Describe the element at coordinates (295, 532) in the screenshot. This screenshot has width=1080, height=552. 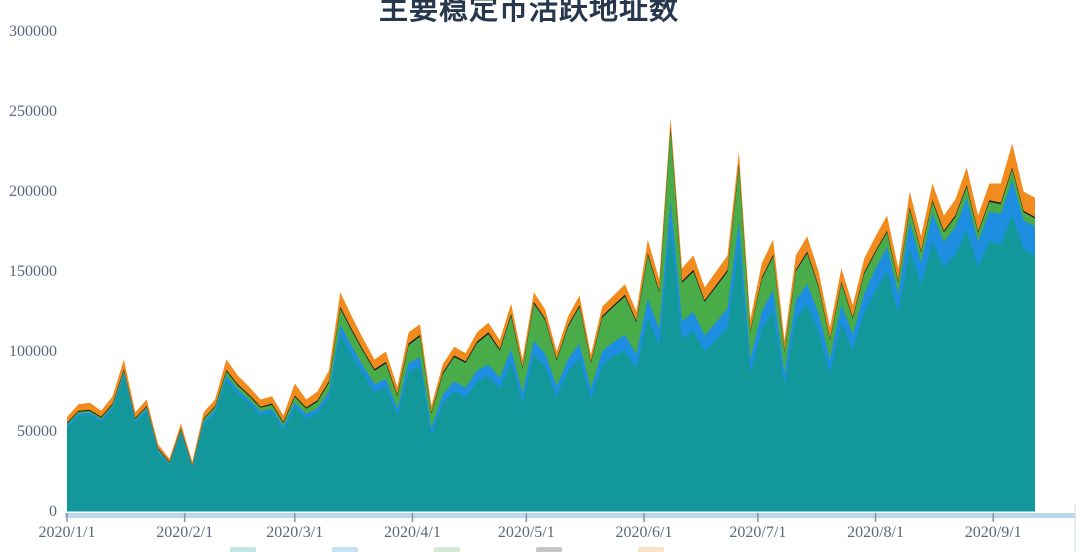
I see `x-tick-label: 2020/3/1` at that location.